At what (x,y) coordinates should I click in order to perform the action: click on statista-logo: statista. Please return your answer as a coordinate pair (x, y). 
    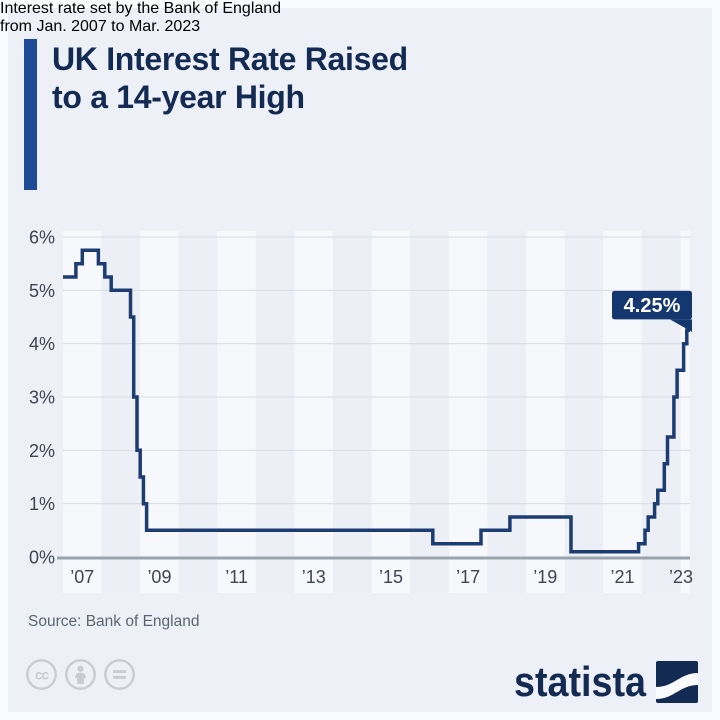
    Looking at the image, I should click on (606, 681).